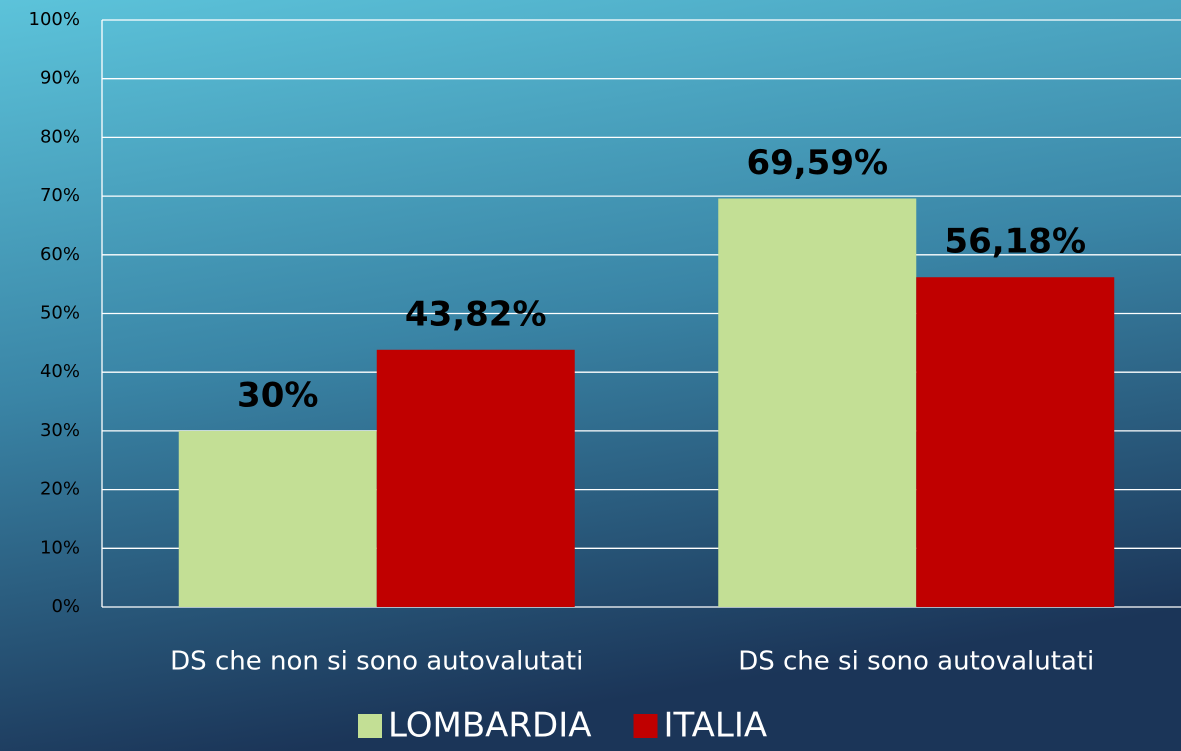  What do you see at coordinates (476, 314) in the screenshot?
I see `value-label: 43,82%` at bounding box center [476, 314].